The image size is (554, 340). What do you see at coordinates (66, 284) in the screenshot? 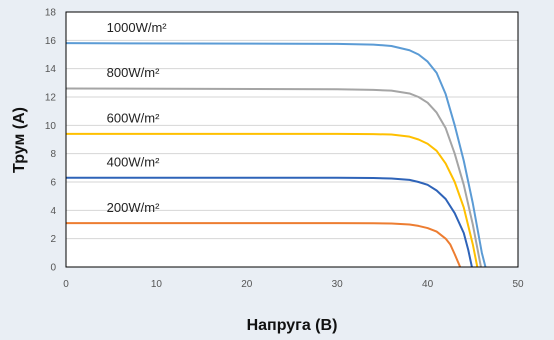
I see `x-tick-label: 0` at bounding box center [66, 284].